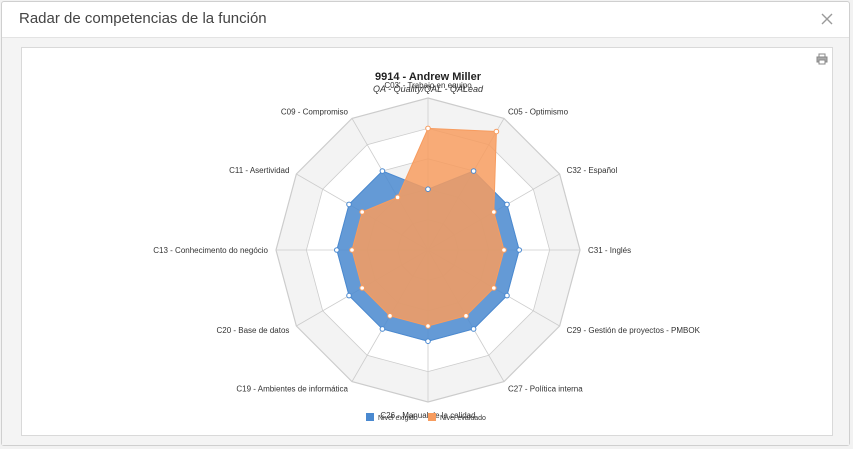 The width and height of the screenshot is (853, 449). I want to click on print-icon, so click(822, 58).